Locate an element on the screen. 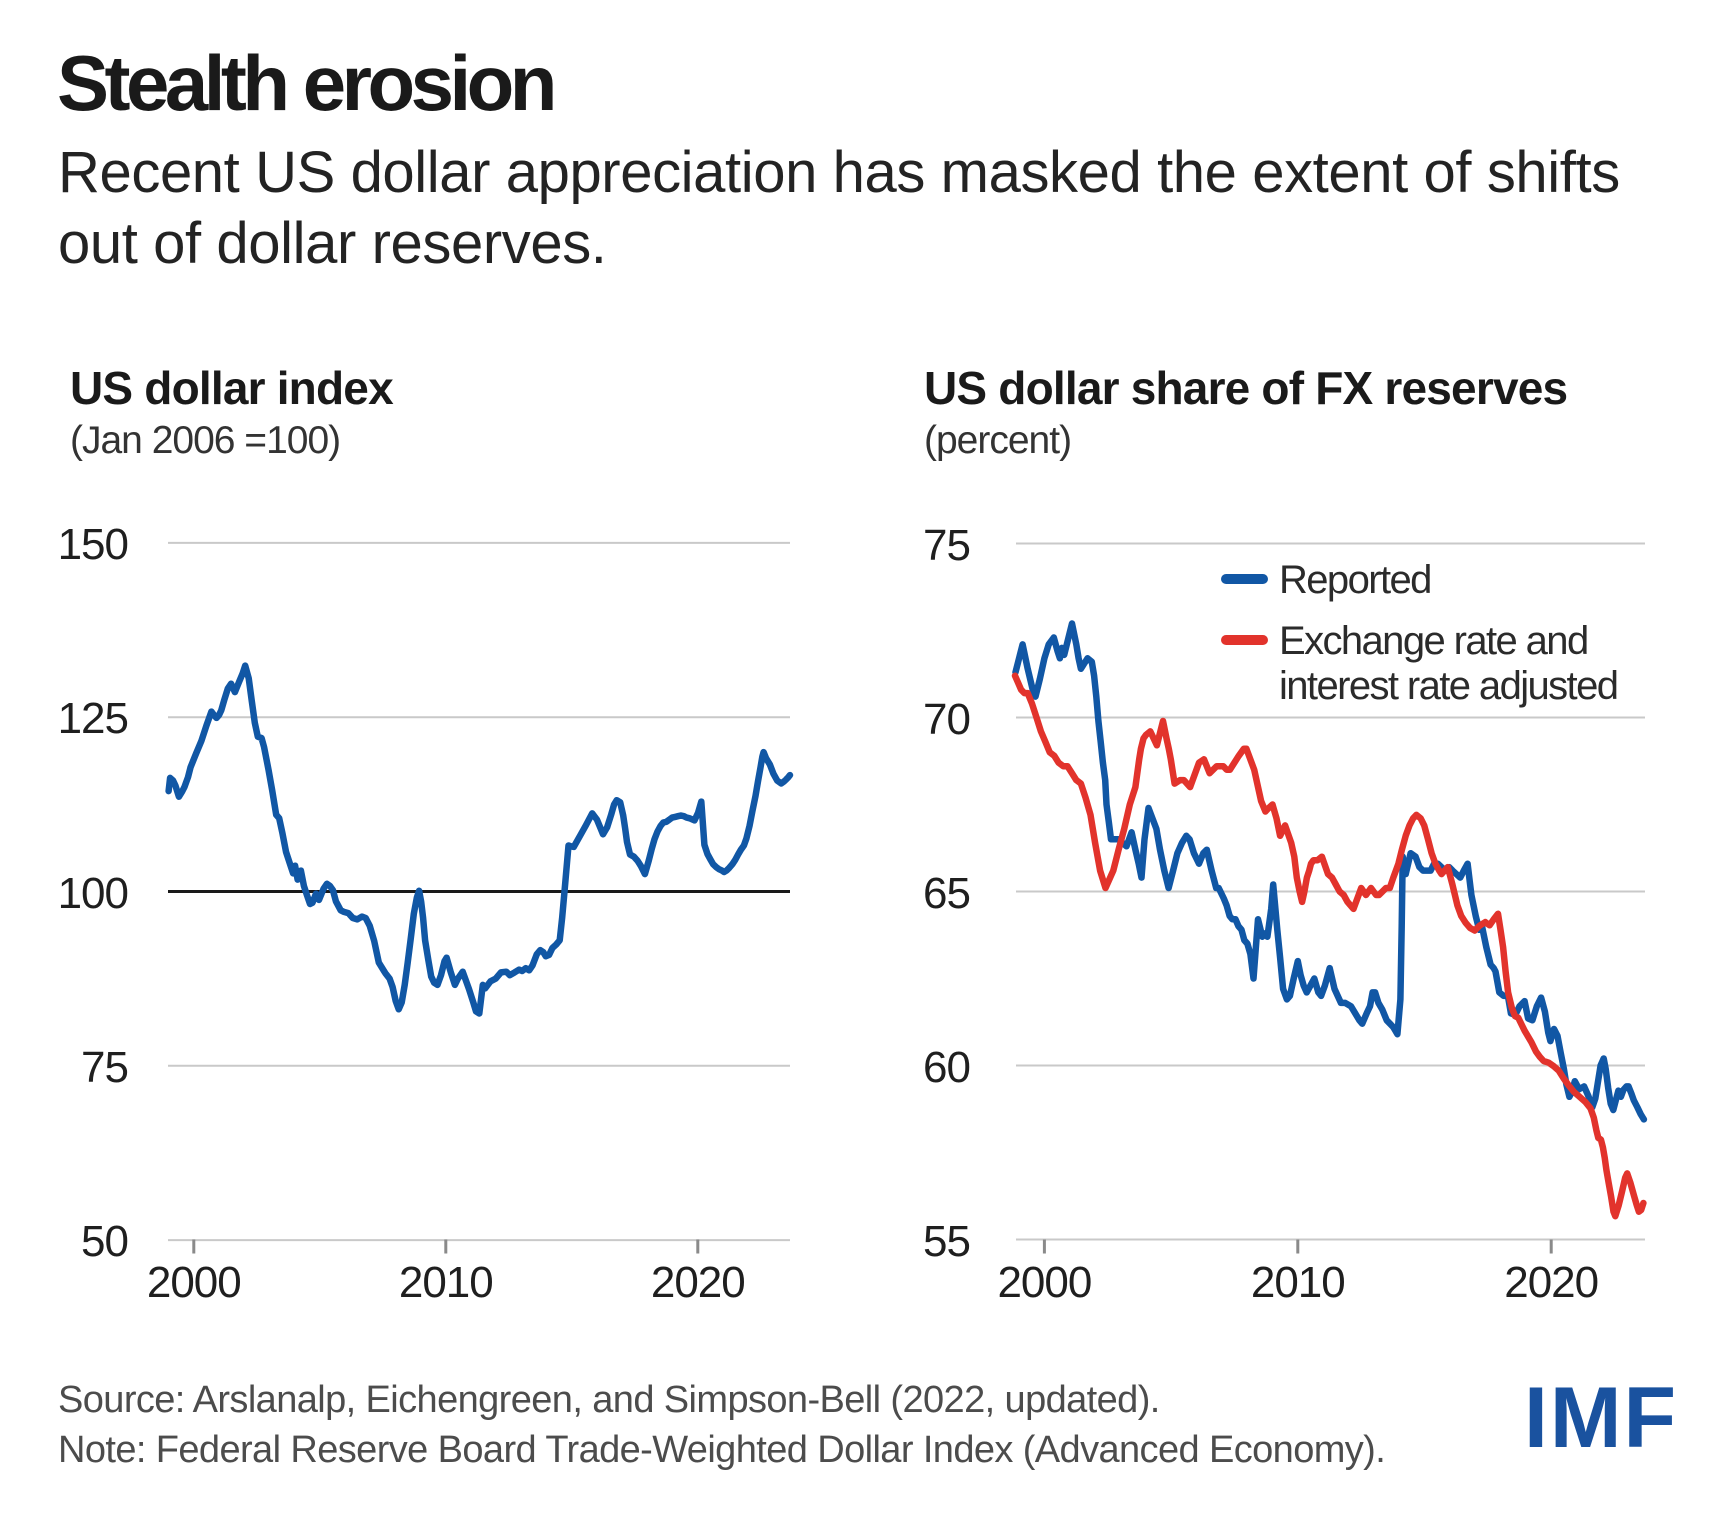  right-panel-title: US dollar share of FX reserves is located at coordinates (1246, 388).